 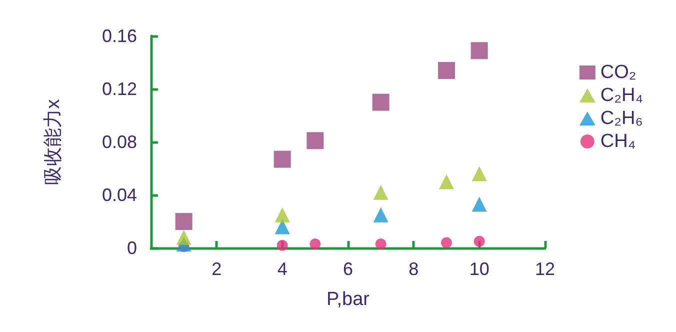 What do you see at coordinates (618, 72) in the screenshot?
I see `legend-label: CO₂` at bounding box center [618, 72].